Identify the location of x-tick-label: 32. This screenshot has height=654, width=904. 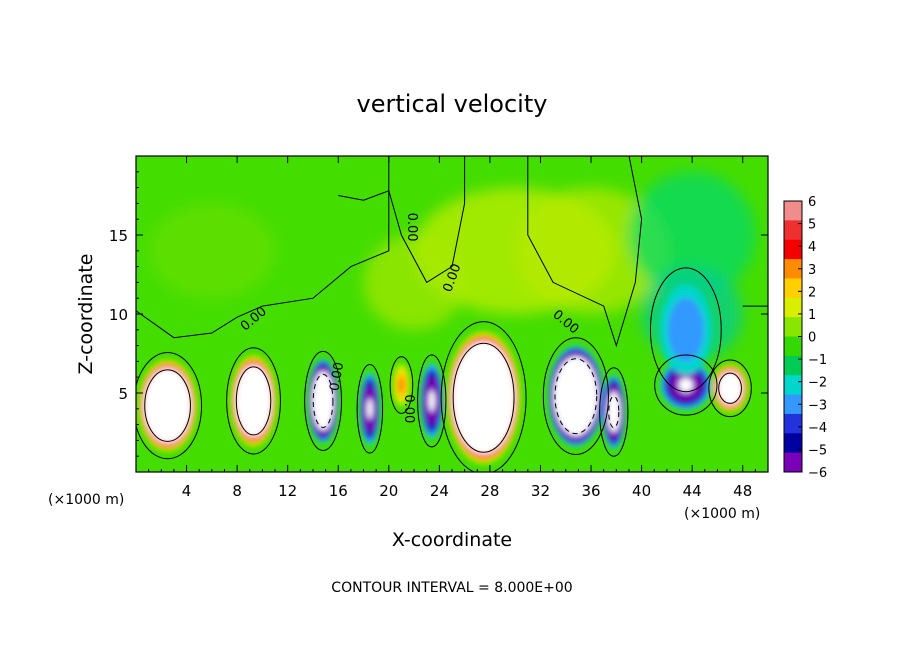
(540, 491).